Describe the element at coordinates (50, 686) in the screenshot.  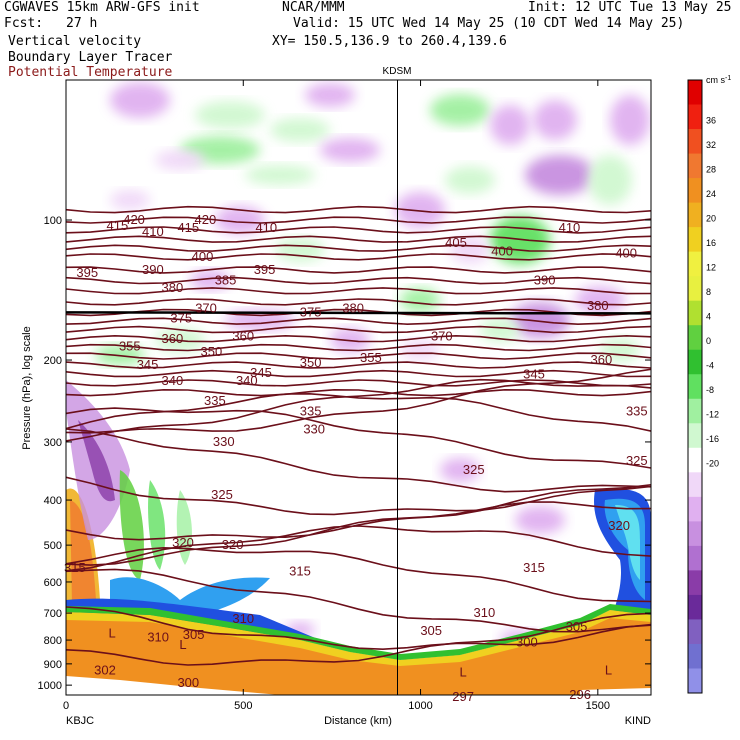
I see `y-tick-label: 1000` at that location.